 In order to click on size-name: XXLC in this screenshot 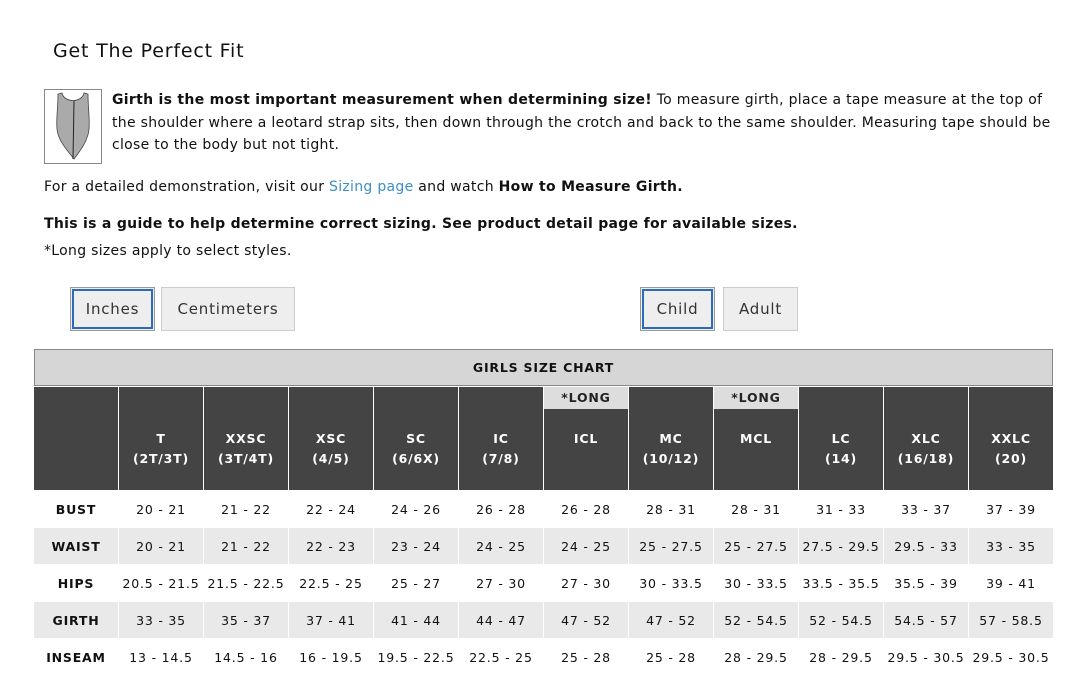, I will do `click(1011, 438)`.